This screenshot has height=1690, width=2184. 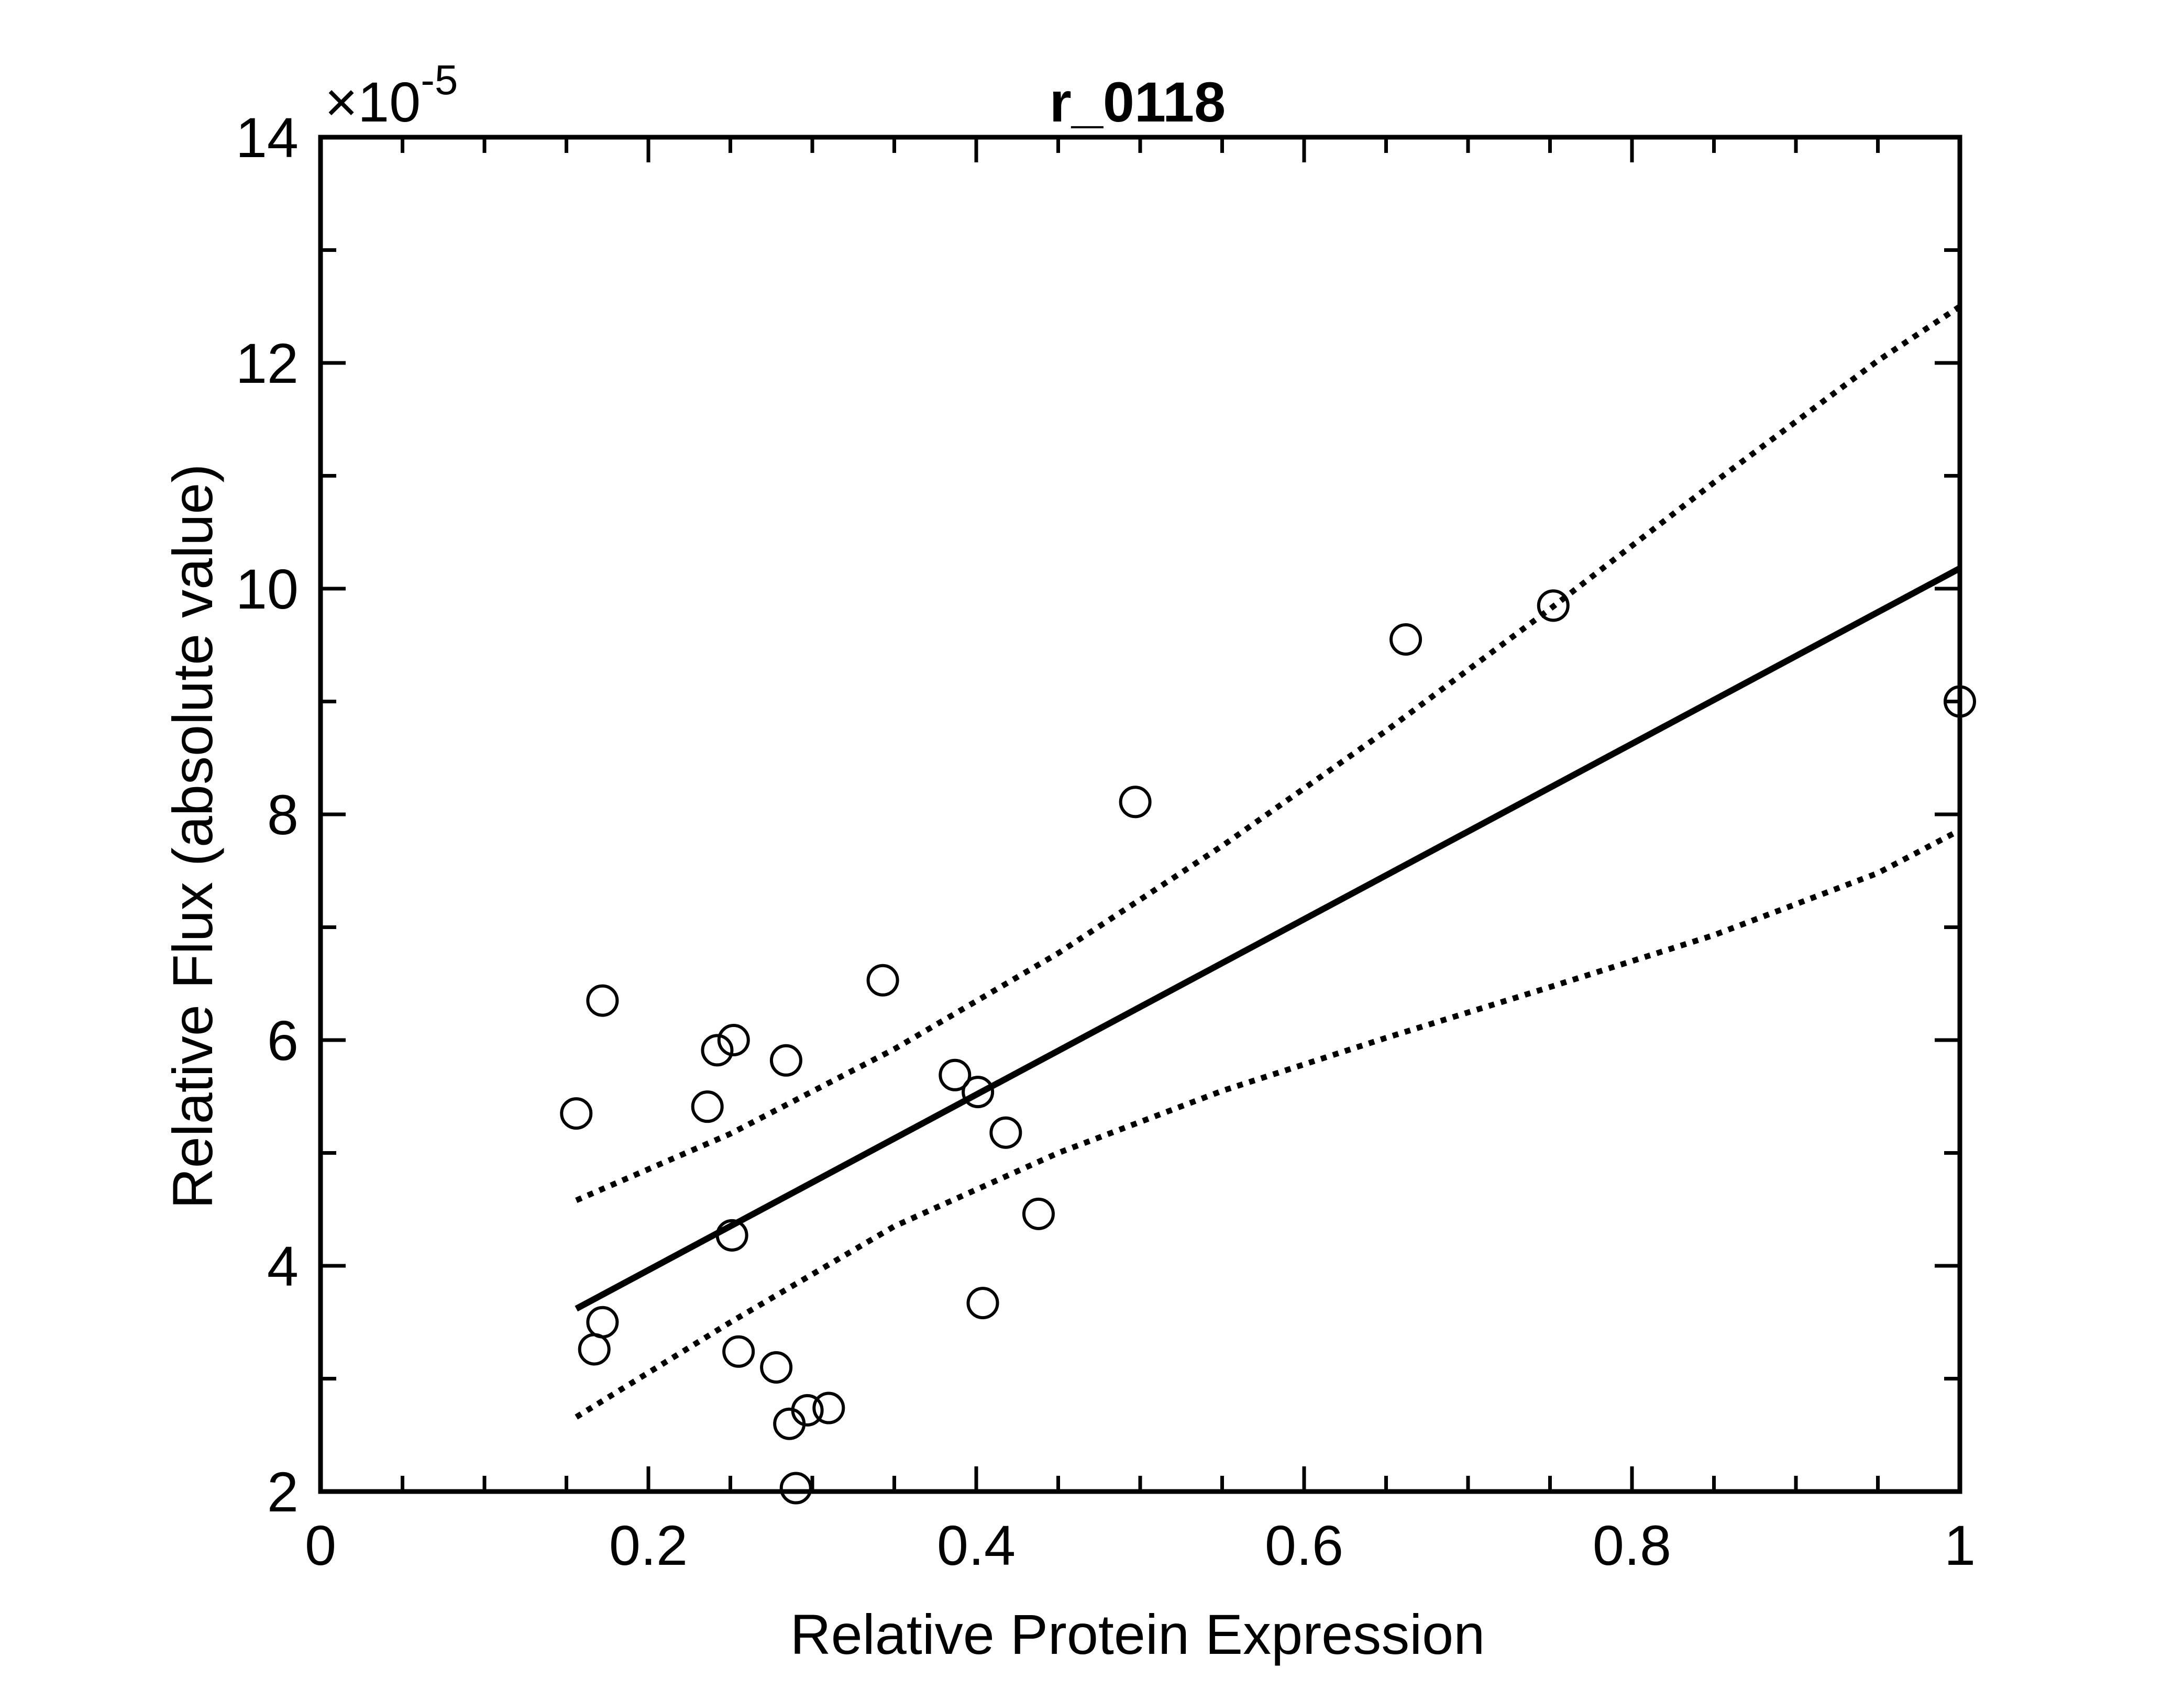 I want to click on y-tick-label: 2, so click(x=283, y=1492).